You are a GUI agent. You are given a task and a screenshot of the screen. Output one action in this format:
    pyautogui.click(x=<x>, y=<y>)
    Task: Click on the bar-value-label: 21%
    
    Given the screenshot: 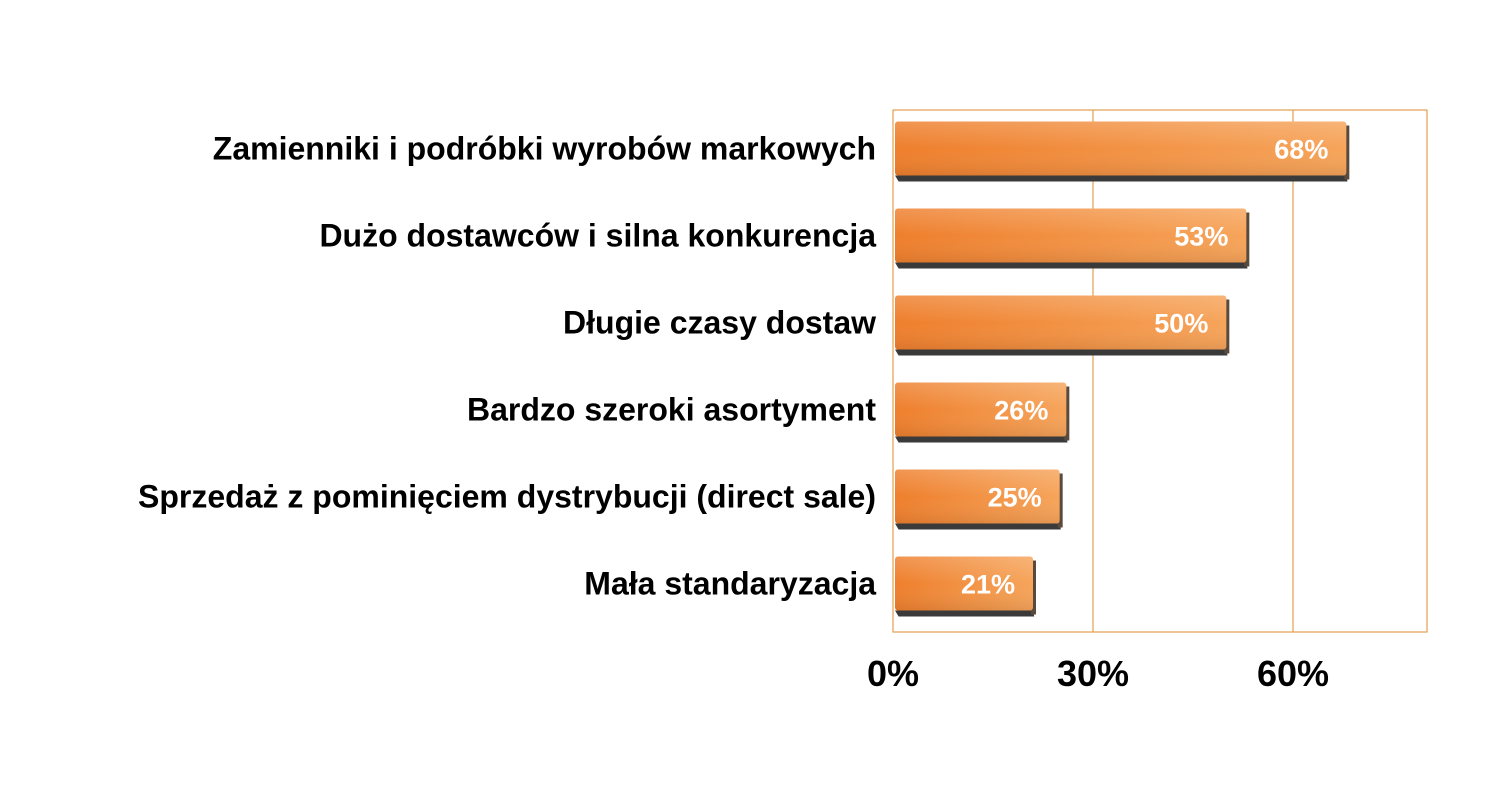 What is the action you would take?
    pyautogui.click(x=988, y=585)
    